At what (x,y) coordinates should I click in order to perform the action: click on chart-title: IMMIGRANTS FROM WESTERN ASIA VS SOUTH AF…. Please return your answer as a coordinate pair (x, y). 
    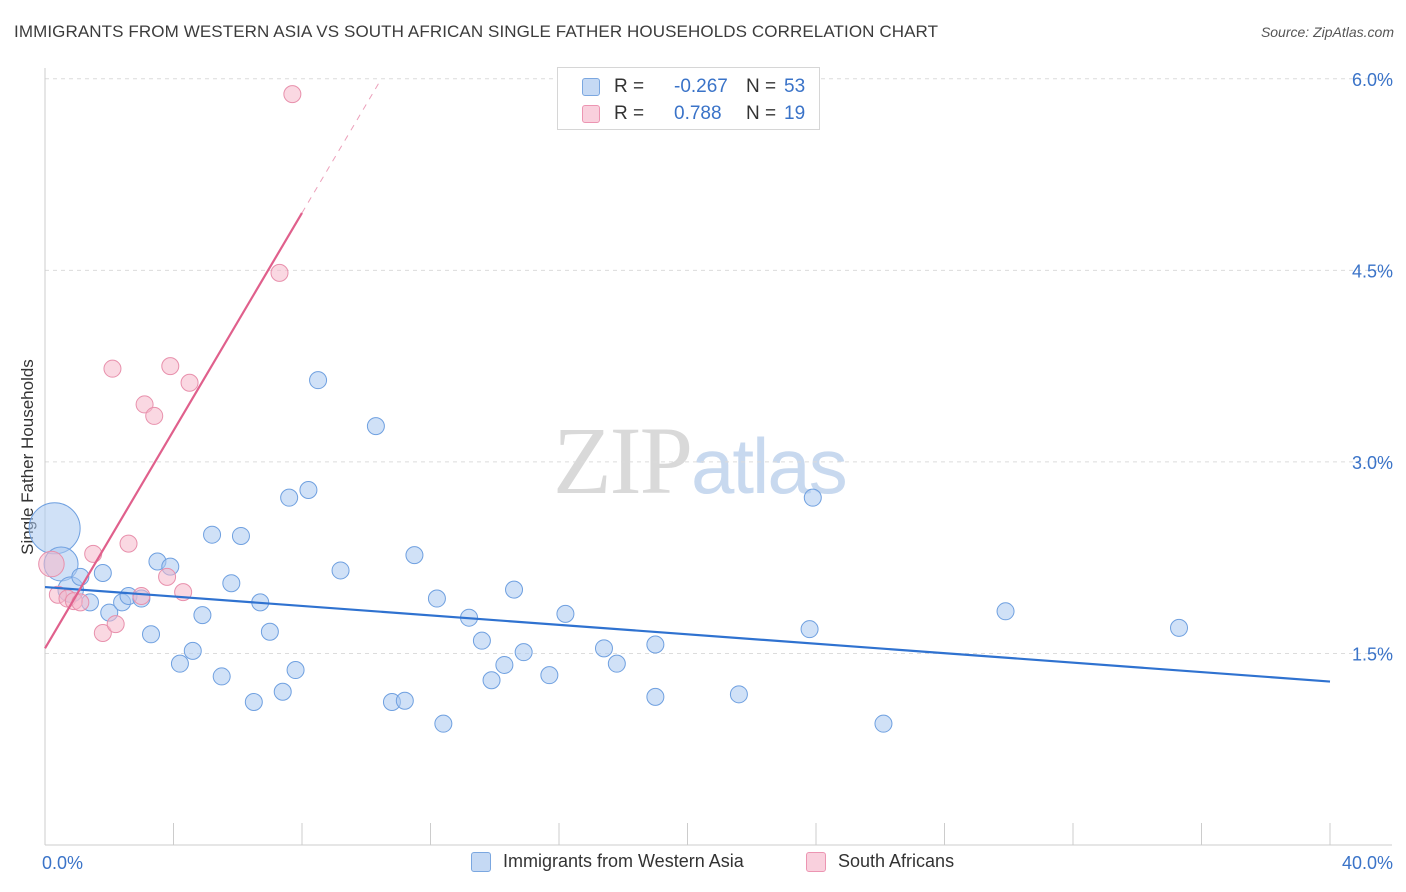
    Looking at the image, I should click on (476, 31).